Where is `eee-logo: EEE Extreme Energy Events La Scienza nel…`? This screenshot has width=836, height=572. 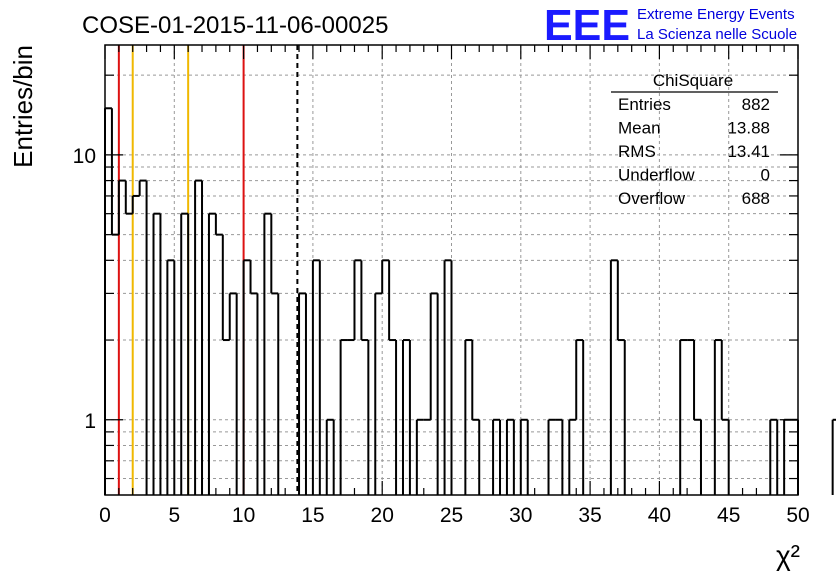 eee-logo: EEE Extreme Energy Events La Scienza nel… is located at coordinates (670, 25).